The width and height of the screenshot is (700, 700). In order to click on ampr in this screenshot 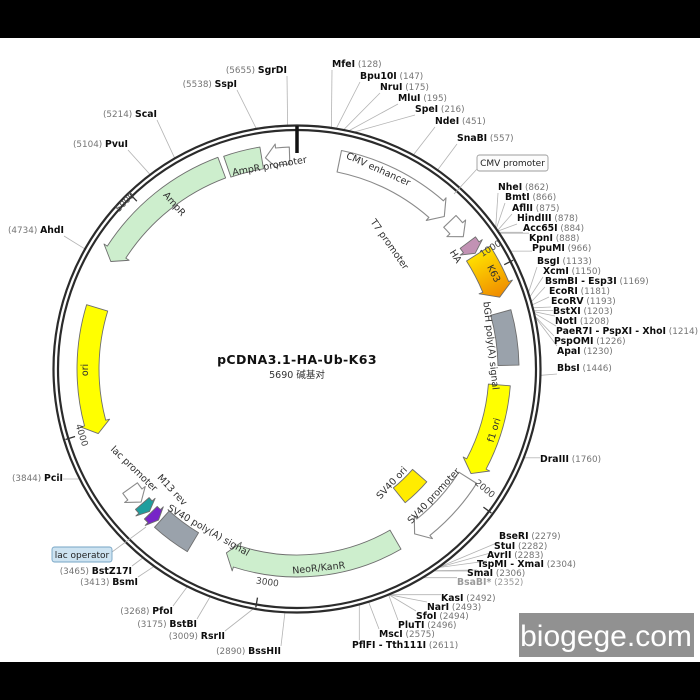, I will do `click(165, 209)`.